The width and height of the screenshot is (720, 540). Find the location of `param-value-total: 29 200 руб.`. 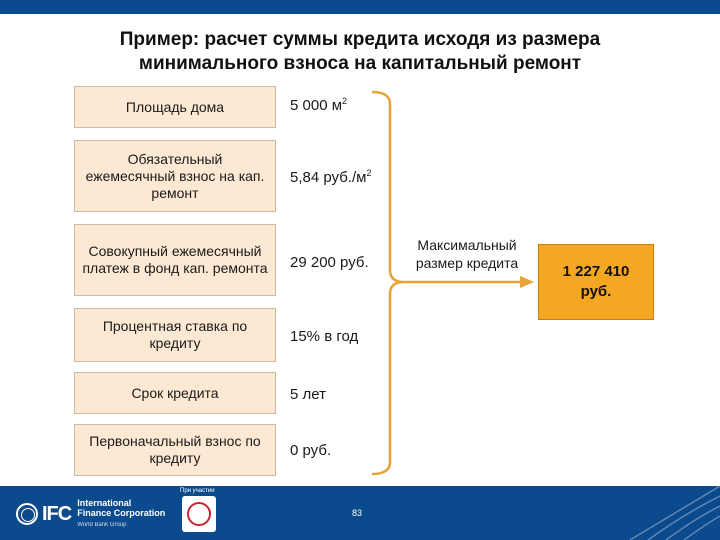

param-value-total: 29 200 руб. is located at coordinates (329, 262).